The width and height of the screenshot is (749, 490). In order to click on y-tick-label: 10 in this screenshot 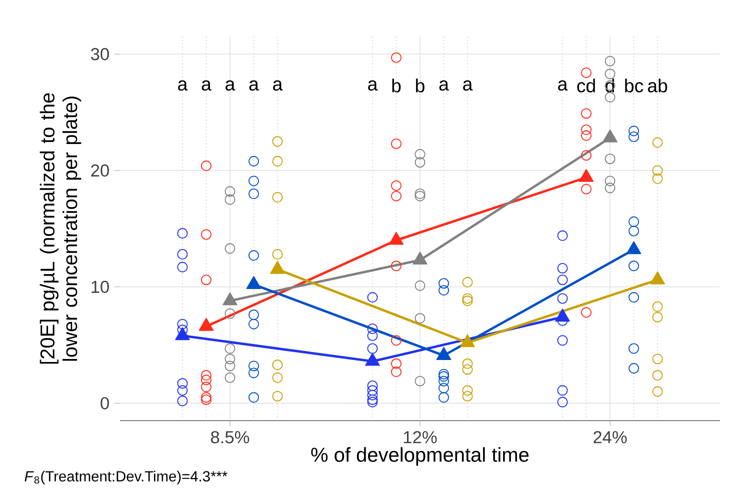, I will do `click(100, 286)`.